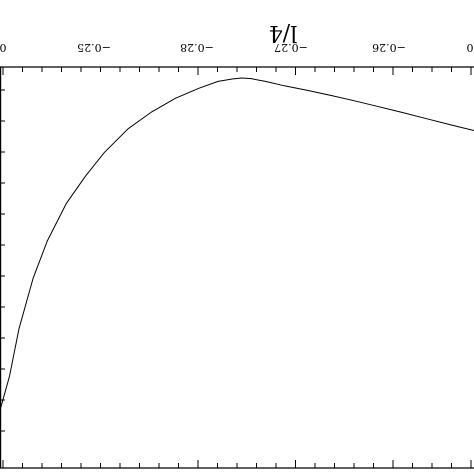  Describe the element at coordinates (94, 47) in the screenshot. I see `x-tick-label: −0.25` at that location.